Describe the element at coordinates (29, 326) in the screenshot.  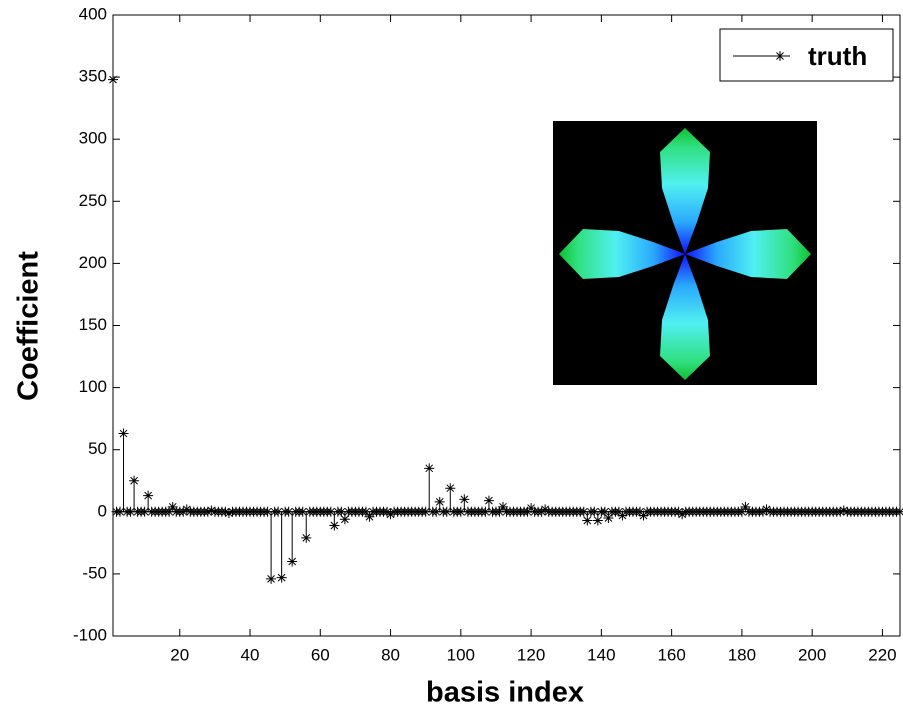
I see `y-axis-title: Coefficient` at that location.